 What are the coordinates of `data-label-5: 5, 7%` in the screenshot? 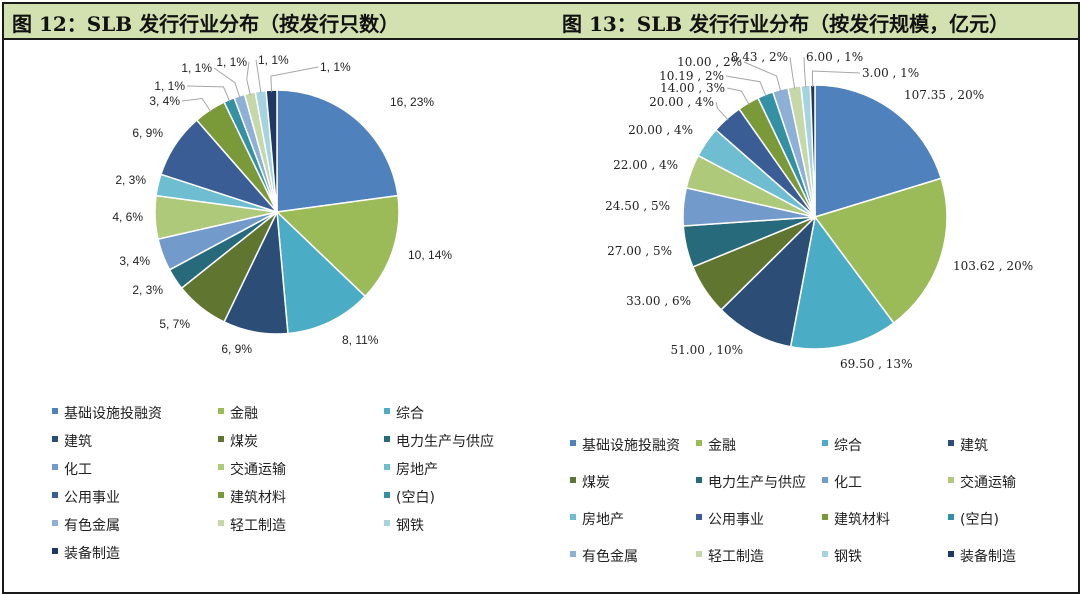 It's located at (174, 324).